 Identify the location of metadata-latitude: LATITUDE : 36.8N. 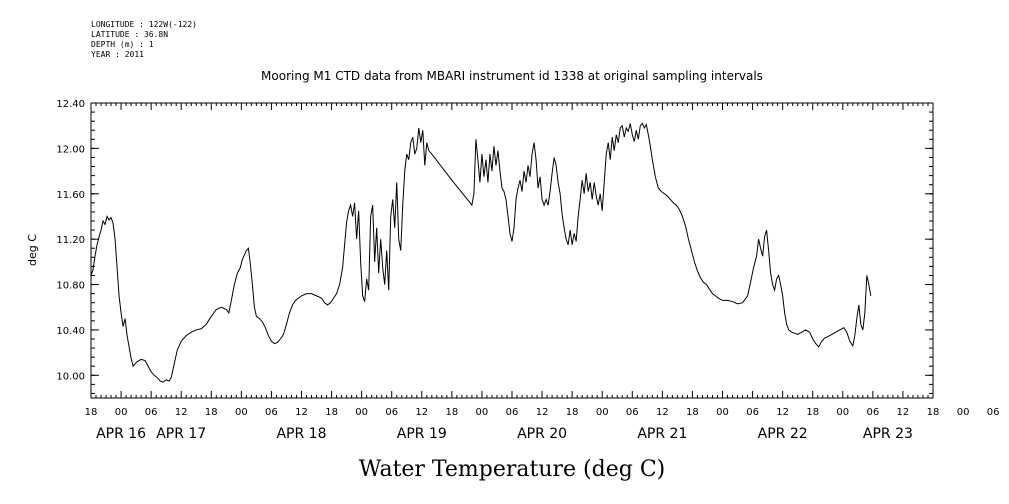
(130, 34).